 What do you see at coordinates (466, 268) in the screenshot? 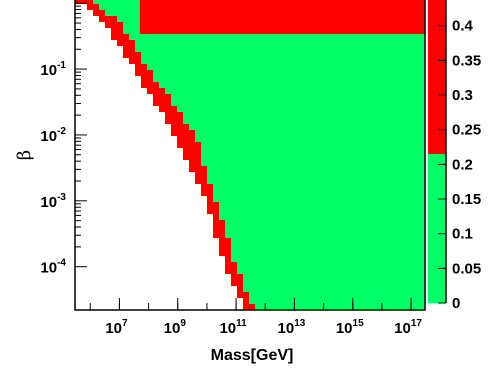
I see `colorbar-tick-label: 0.05` at bounding box center [466, 268].